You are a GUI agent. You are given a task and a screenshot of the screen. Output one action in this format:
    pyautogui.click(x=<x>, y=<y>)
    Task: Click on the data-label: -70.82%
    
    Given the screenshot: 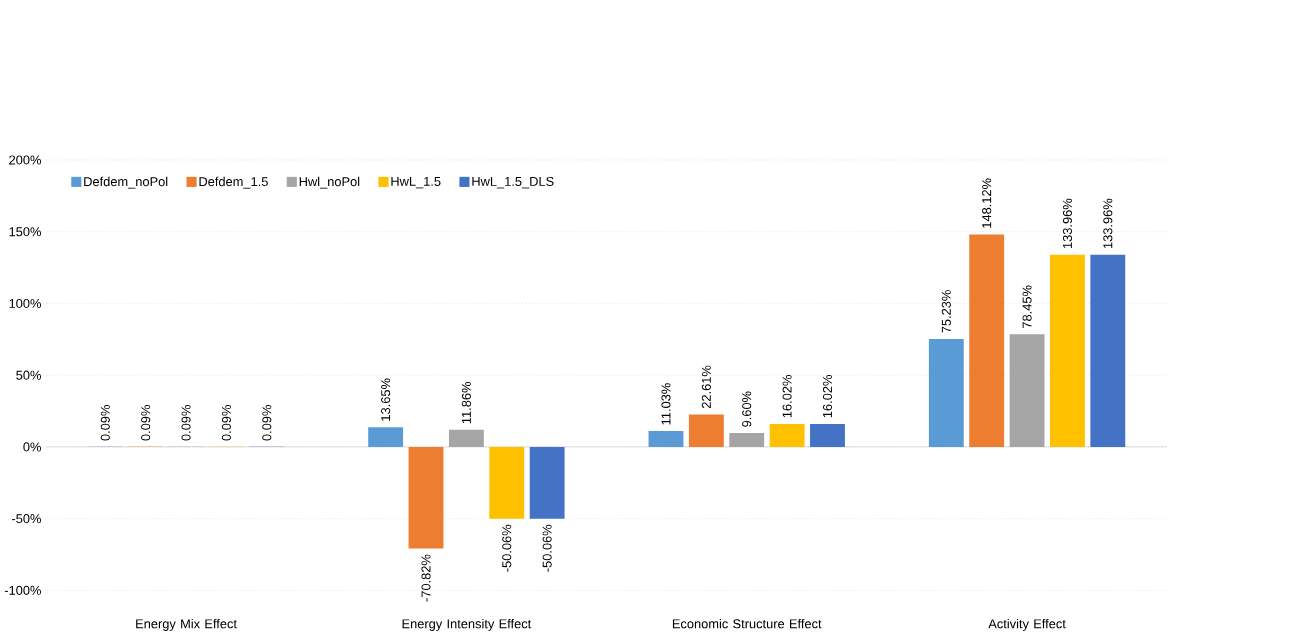 What is the action you would take?
    pyautogui.click(x=426, y=578)
    